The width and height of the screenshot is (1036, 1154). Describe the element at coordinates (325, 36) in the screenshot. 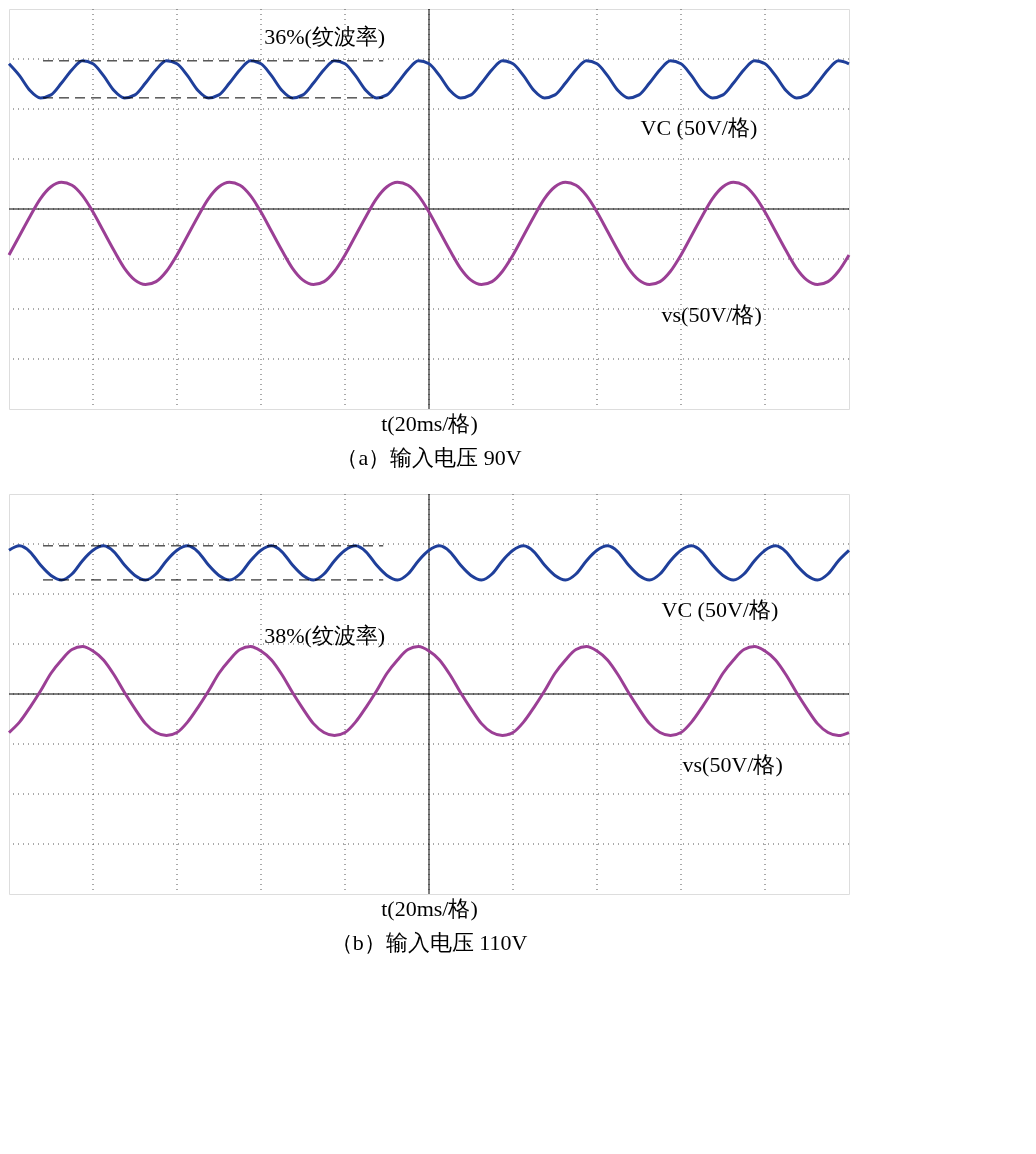

I see `text: 36%(纹波率)` at that location.